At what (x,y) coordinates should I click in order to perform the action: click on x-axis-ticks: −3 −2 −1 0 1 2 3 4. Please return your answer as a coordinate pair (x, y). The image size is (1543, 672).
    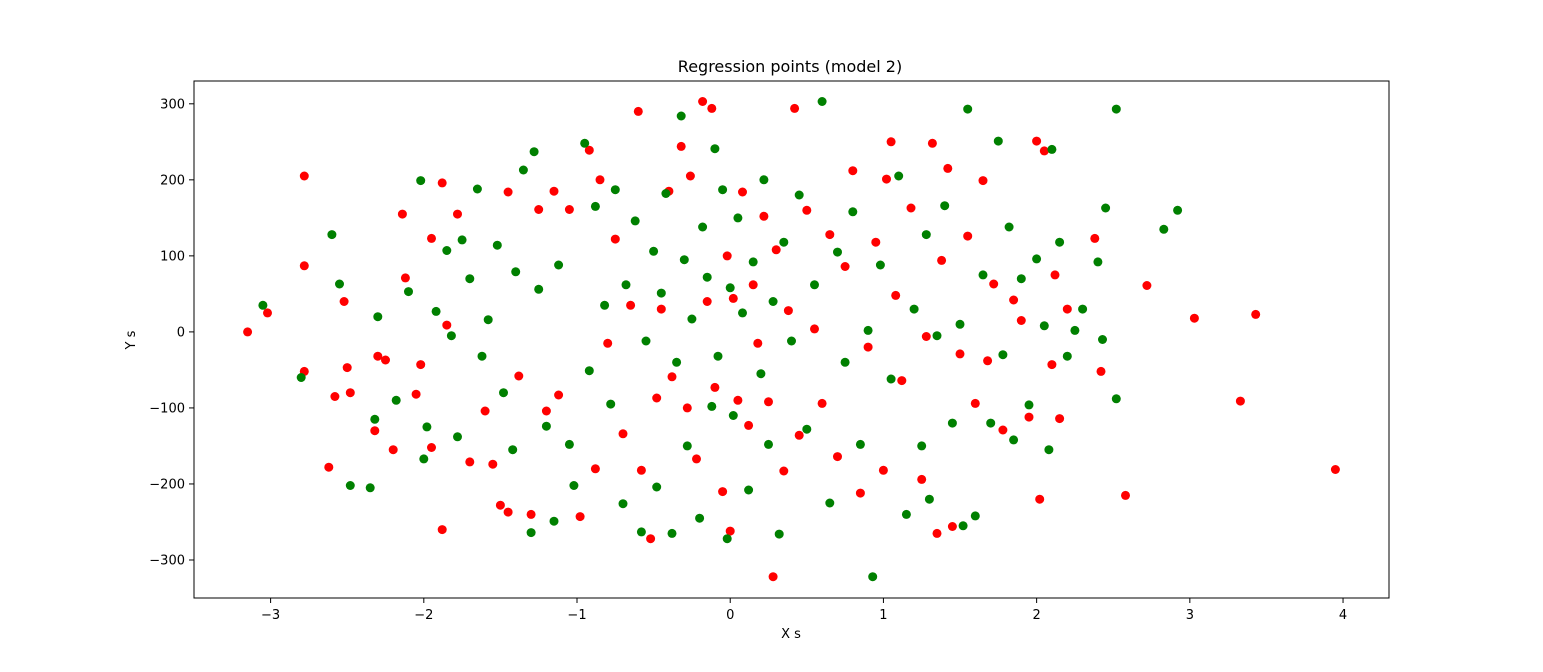
    Looking at the image, I should click on (804, 610).